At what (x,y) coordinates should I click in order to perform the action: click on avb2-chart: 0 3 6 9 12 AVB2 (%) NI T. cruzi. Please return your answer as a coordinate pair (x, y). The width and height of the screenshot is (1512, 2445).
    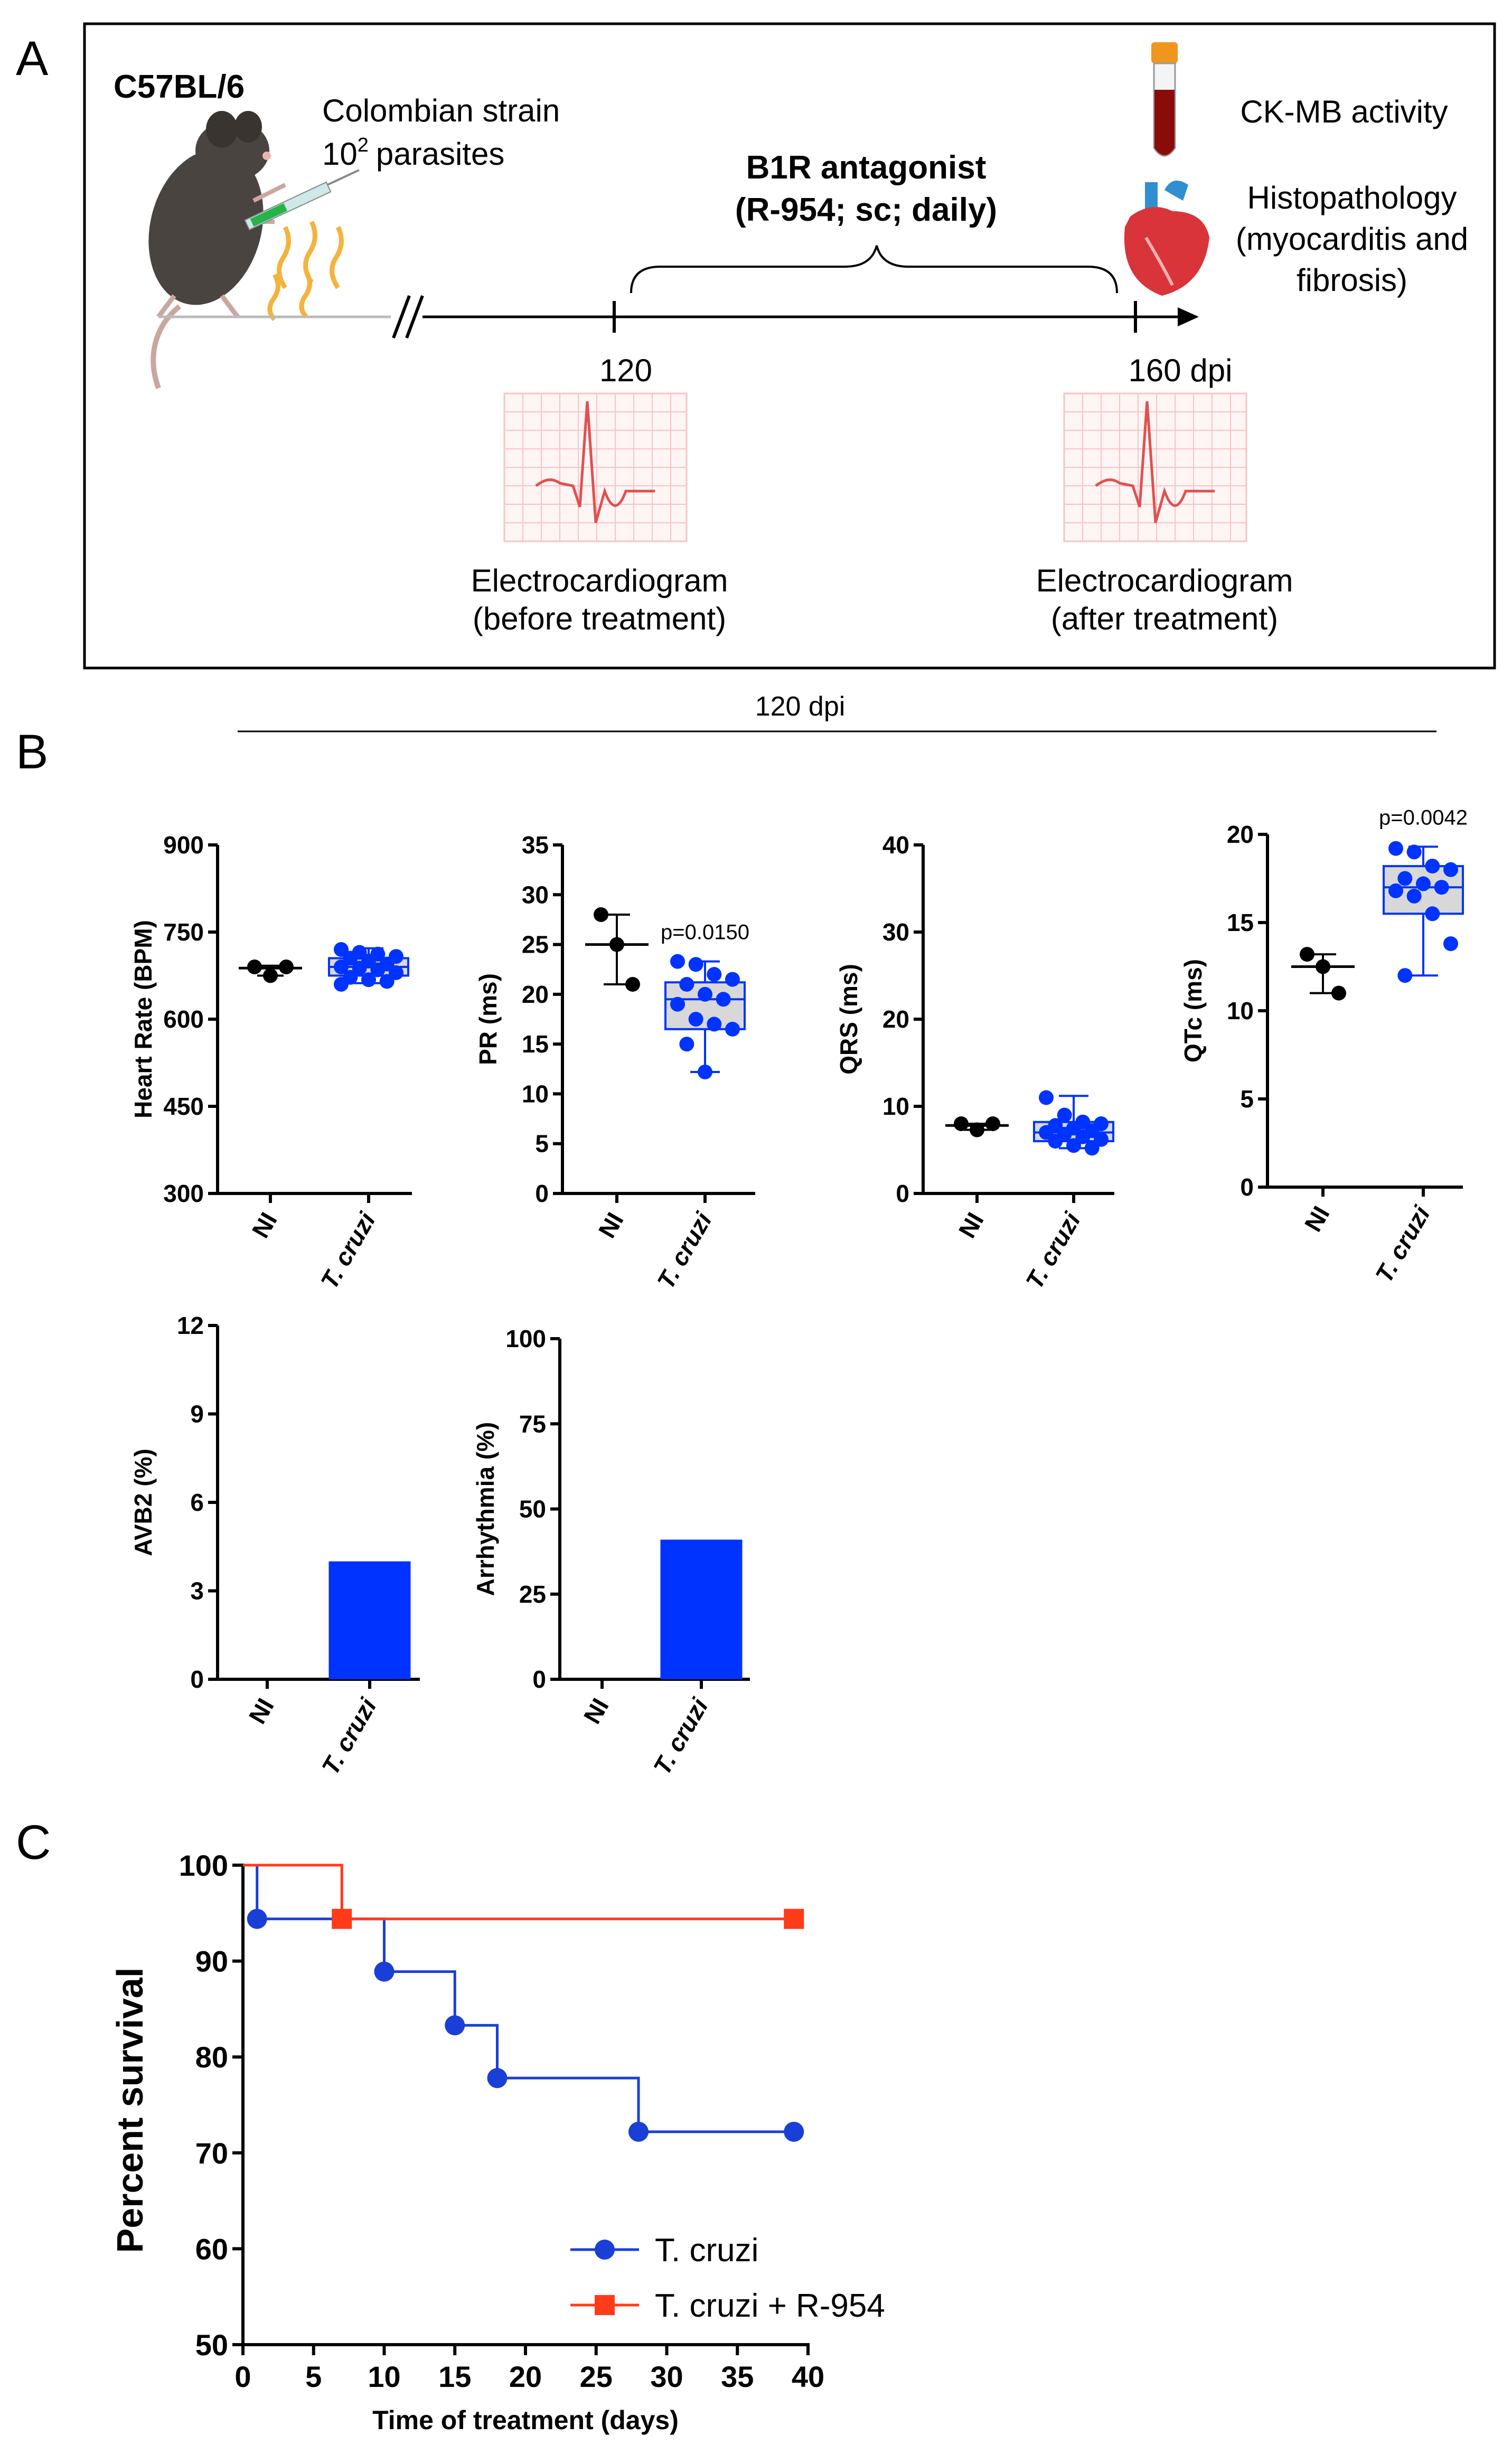
    Looking at the image, I should click on (274, 1546).